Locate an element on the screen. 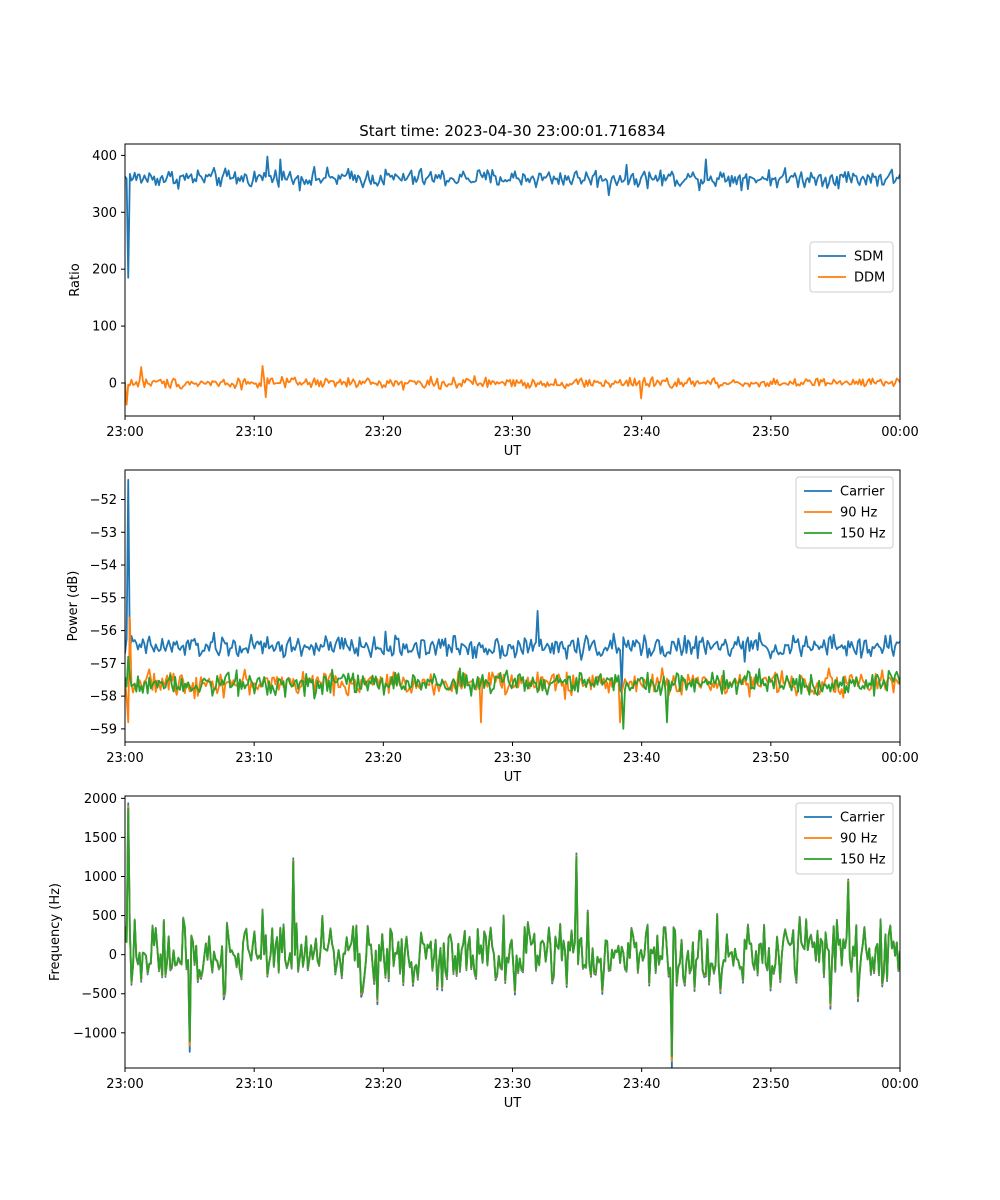 This screenshot has height=1200, width=1000. y-tick-label: 2000 is located at coordinates (100, 799).